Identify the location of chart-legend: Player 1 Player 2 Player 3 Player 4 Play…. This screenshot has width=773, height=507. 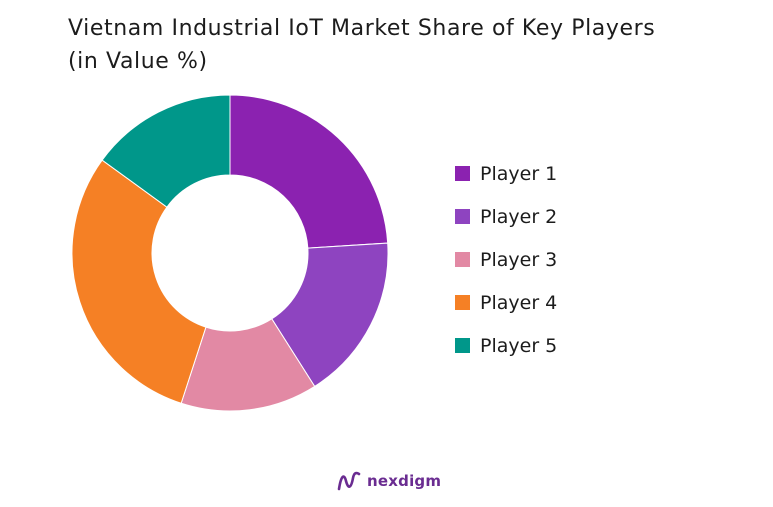
(506, 259).